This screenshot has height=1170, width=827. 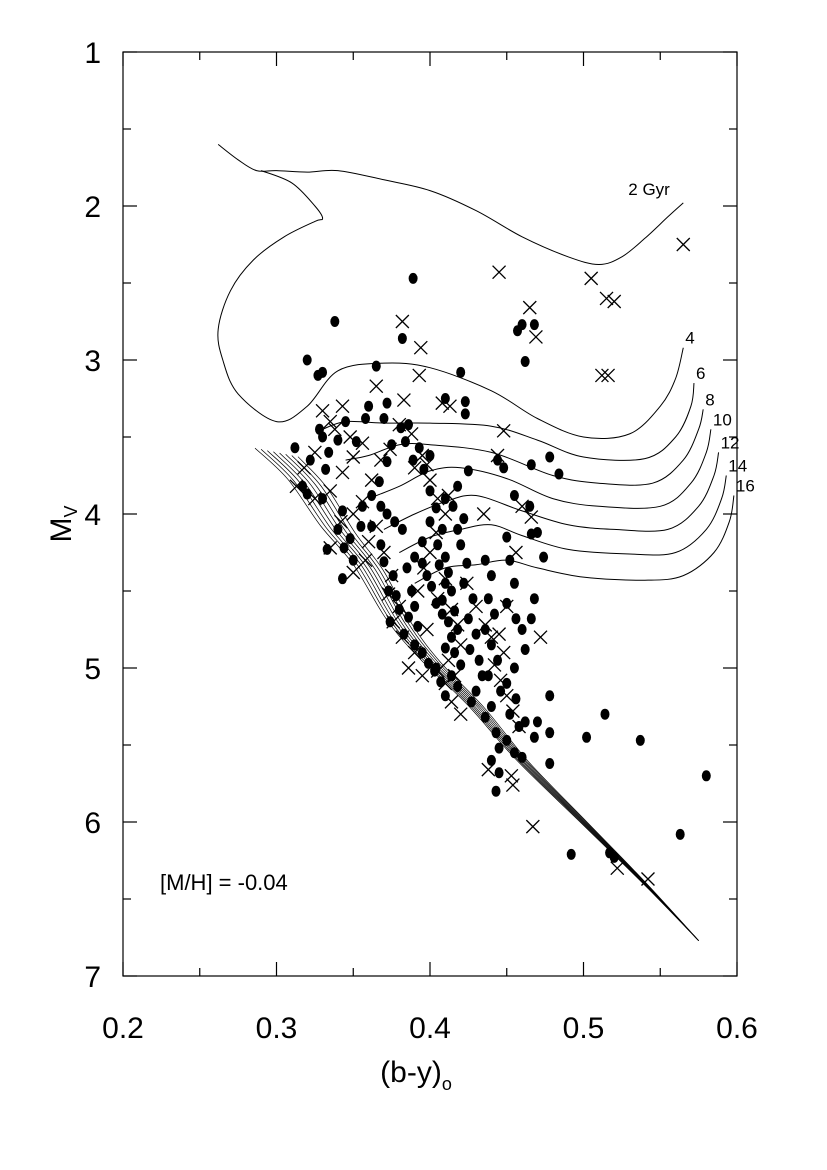 I want to click on x-tick-label: 0.5, so click(x=584, y=1028).